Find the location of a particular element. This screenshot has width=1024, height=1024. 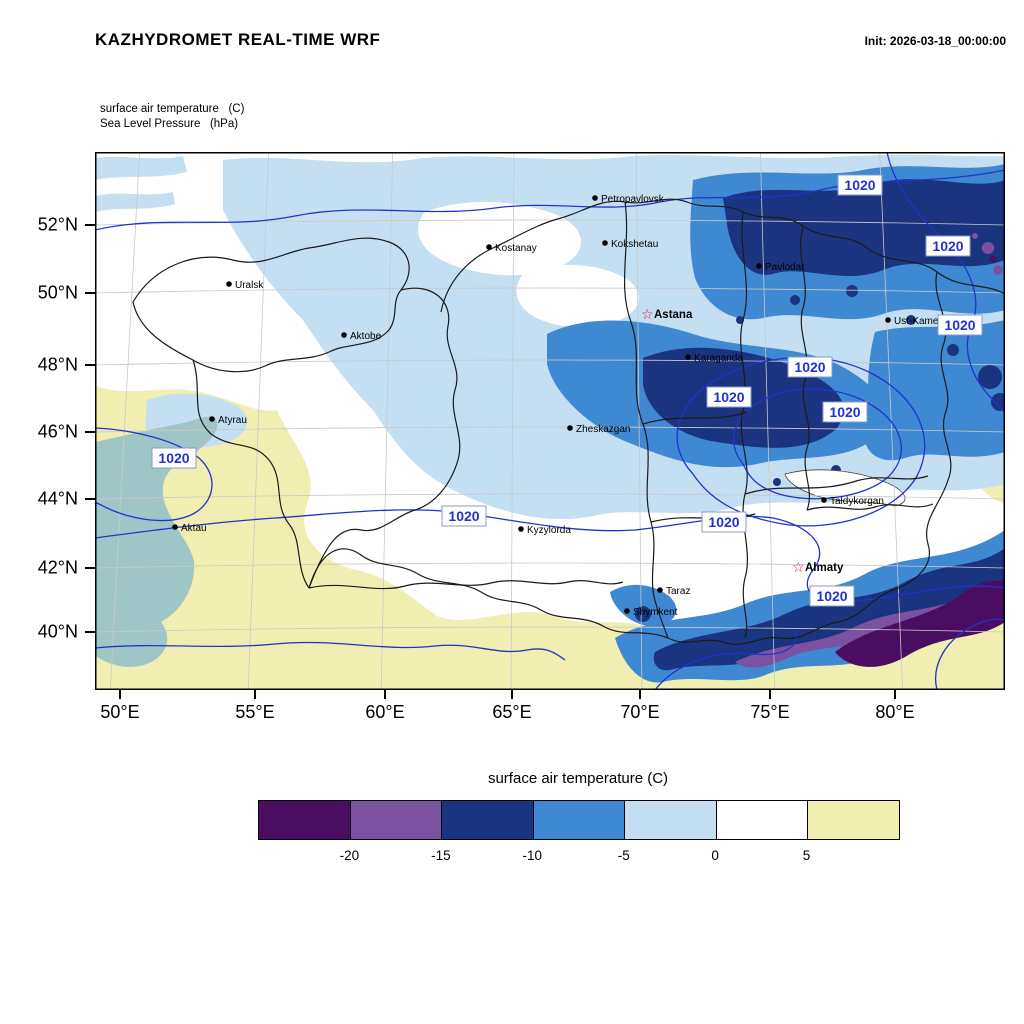

city-marker: Shymkent is located at coordinates (651, 612).